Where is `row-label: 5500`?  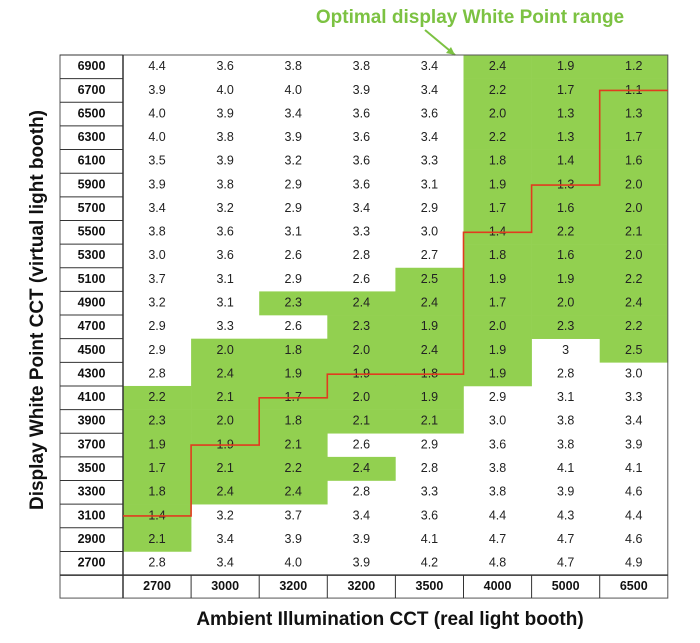 row-label: 5500 is located at coordinates (92, 232).